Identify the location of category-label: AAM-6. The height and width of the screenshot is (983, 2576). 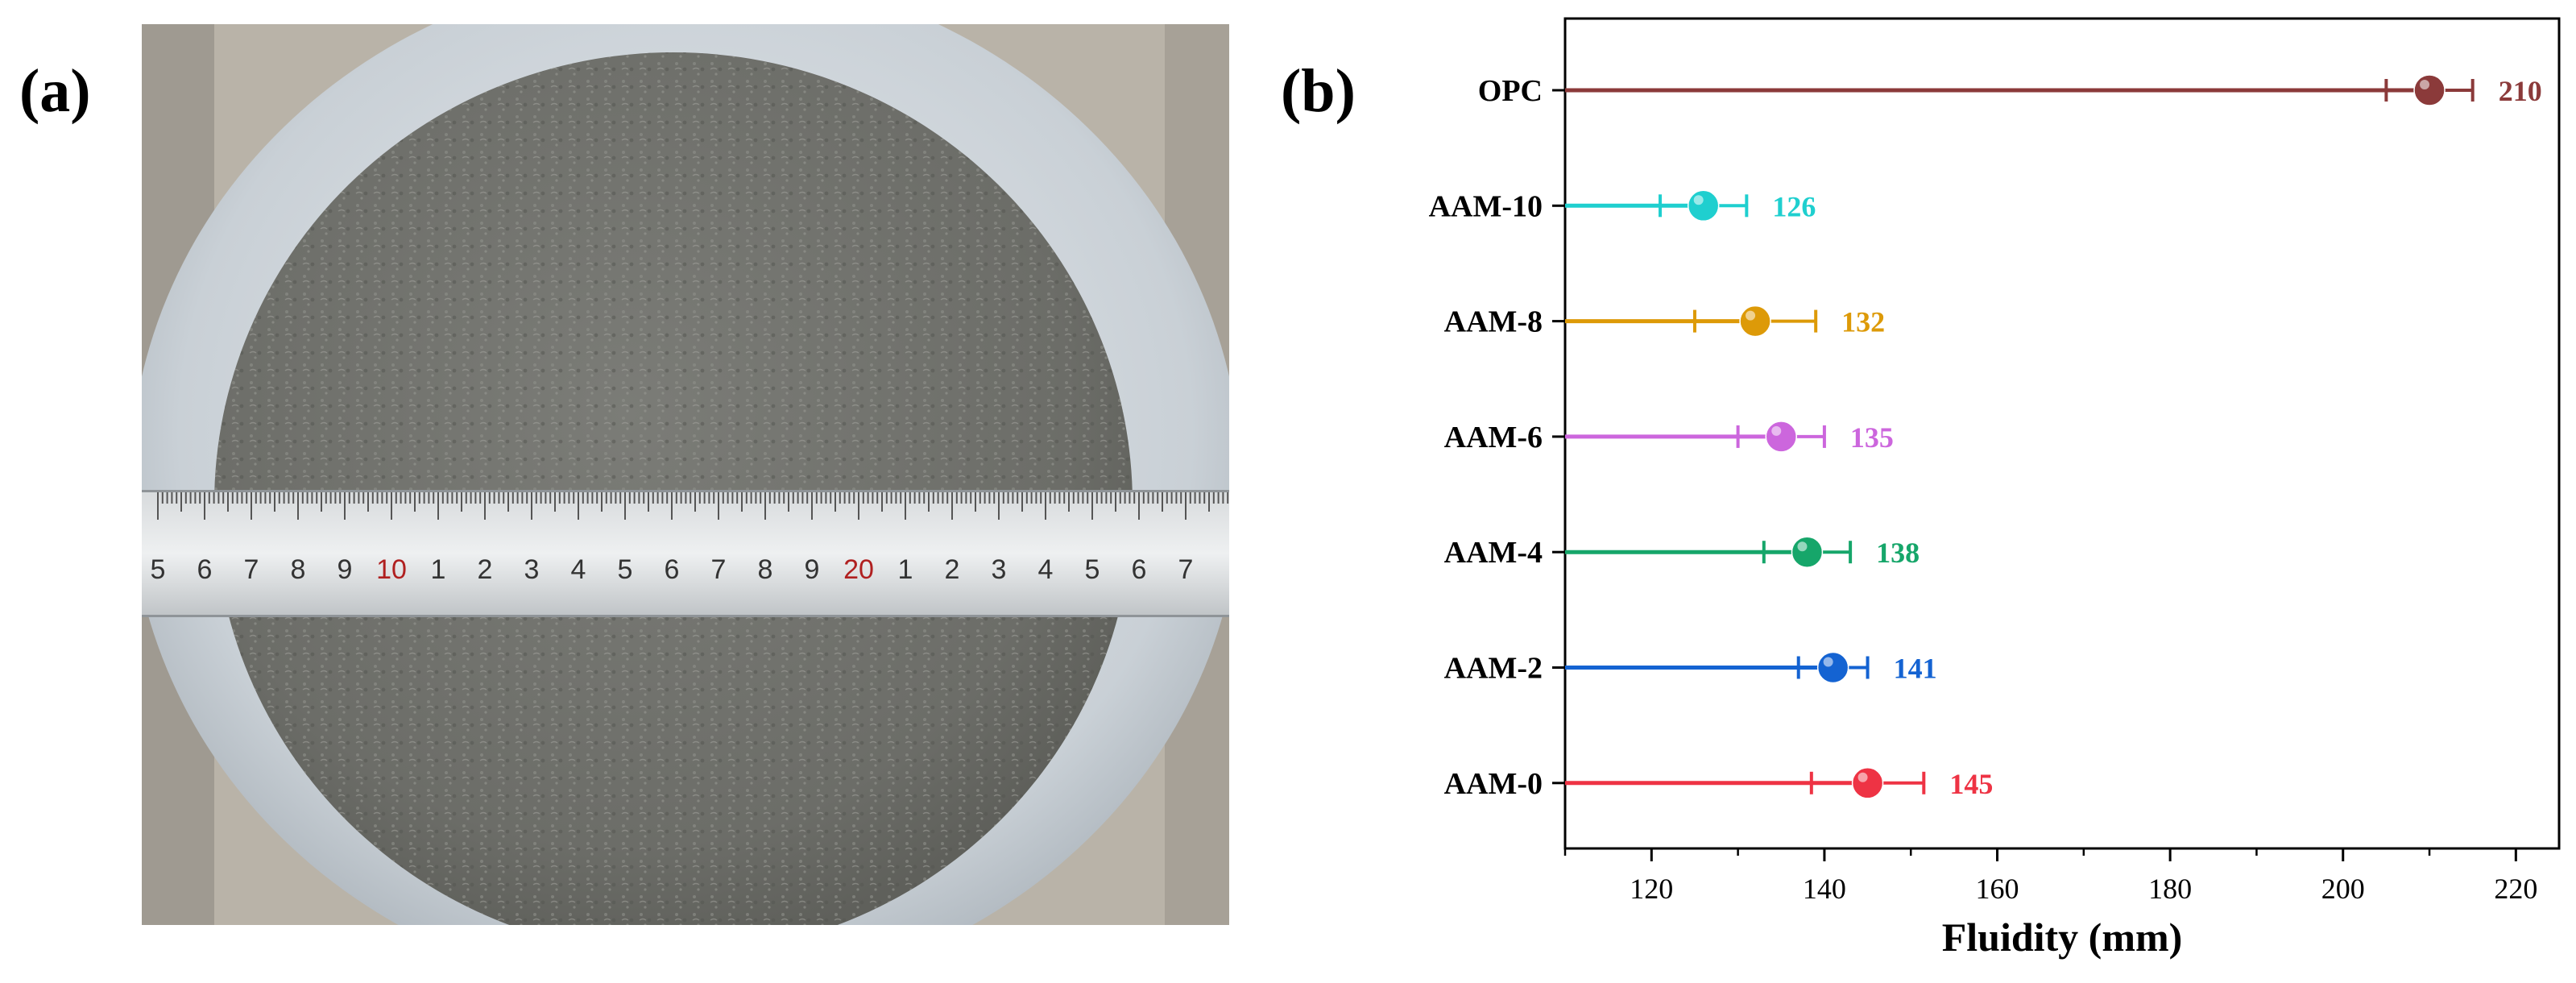
(1493, 437).